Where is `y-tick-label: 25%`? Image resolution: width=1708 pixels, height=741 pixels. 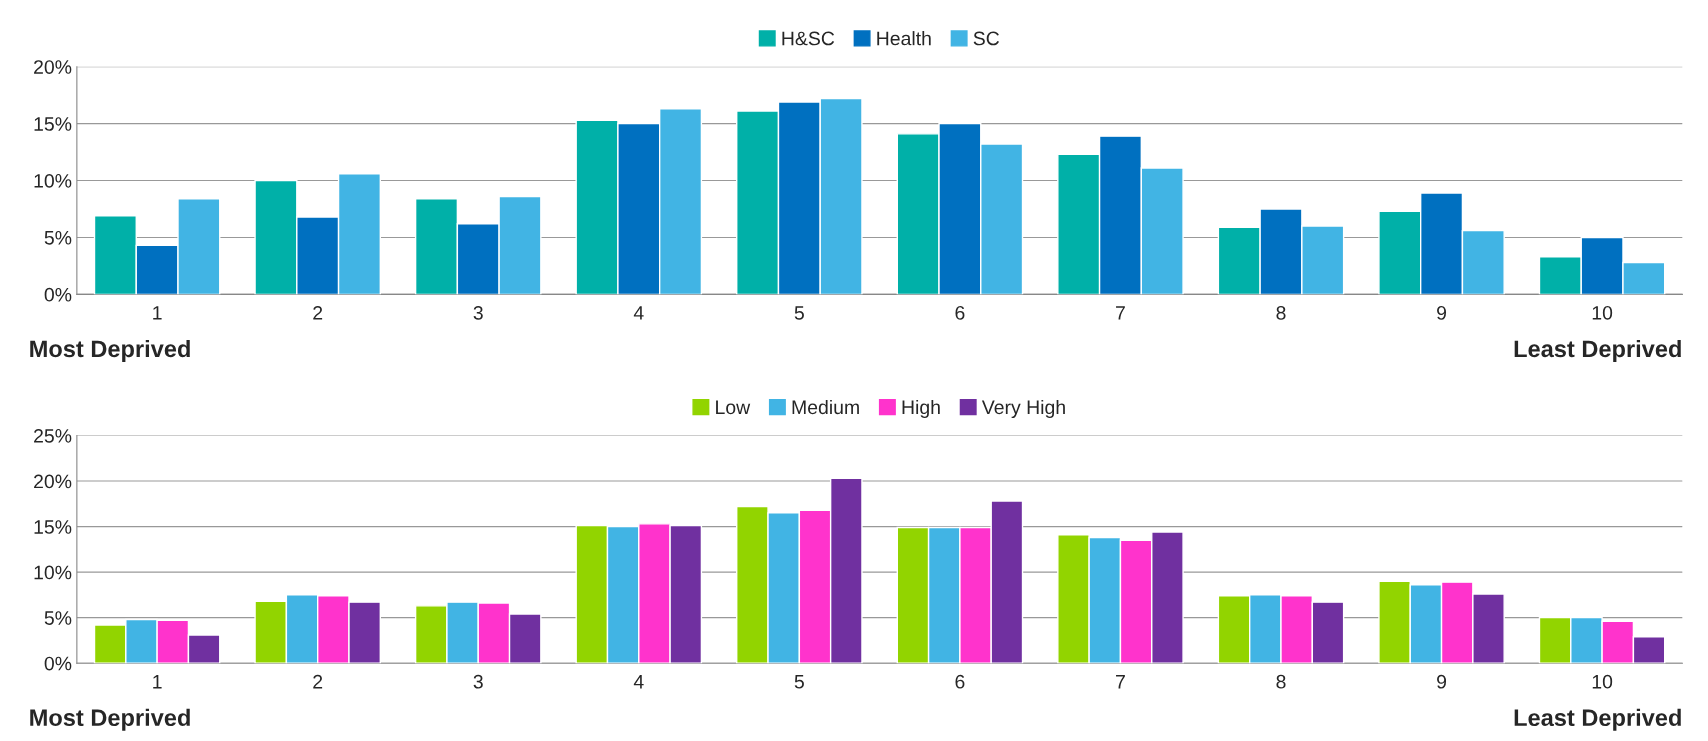
y-tick-label: 25% is located at coordinates (53, 435).